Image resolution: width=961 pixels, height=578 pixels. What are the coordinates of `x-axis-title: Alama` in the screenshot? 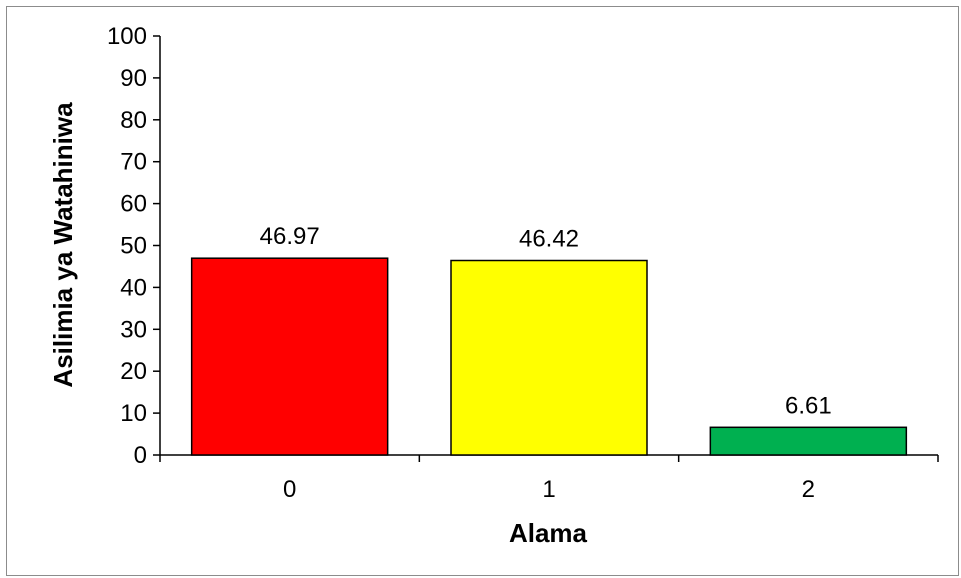 It's located at (548, 533).